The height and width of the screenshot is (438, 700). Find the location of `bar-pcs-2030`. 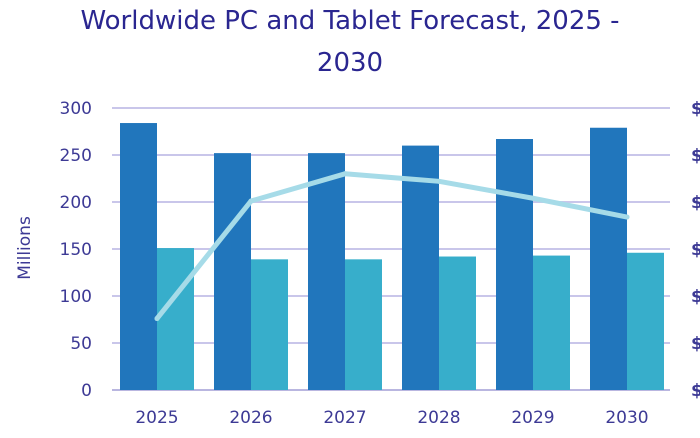

bar-pcs-2030 is located at coordinates (608, 259).